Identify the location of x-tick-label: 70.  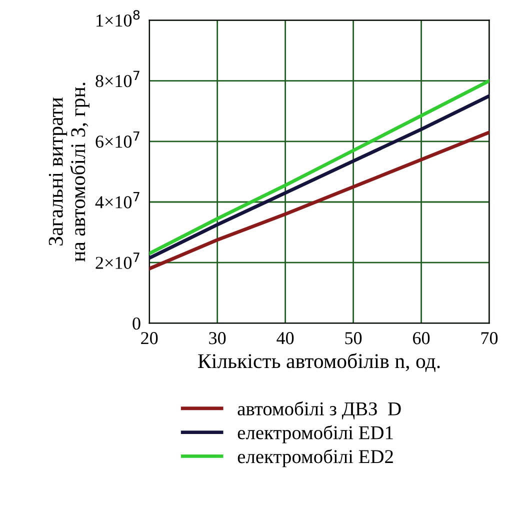
(489, 338).